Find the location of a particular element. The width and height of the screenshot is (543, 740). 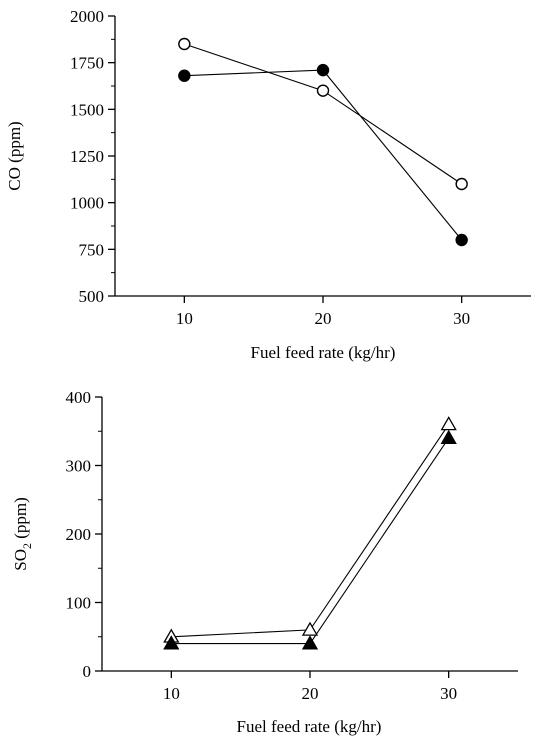

so2-y-axis-title-suffix: (ppm) is located at coordinates (20, 520).